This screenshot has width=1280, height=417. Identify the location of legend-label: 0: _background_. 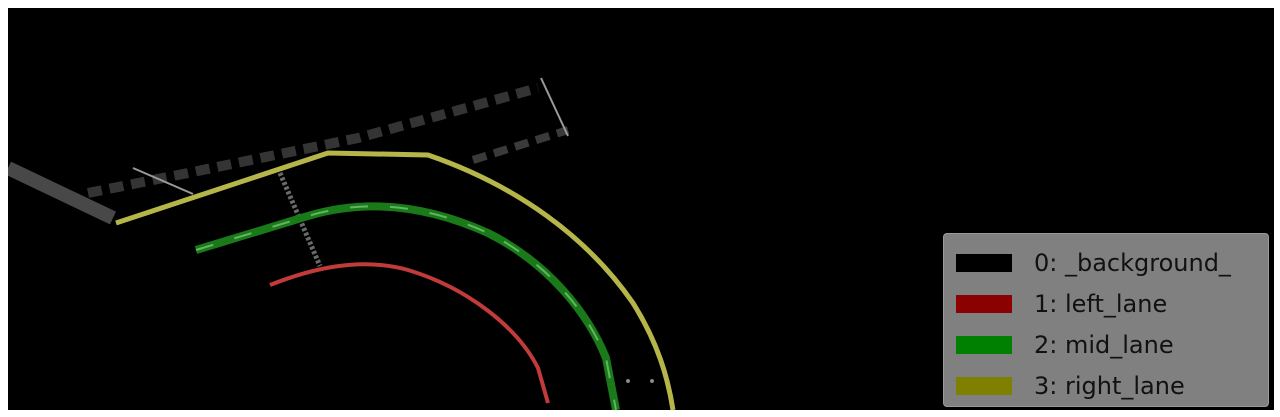
(1132, 262).